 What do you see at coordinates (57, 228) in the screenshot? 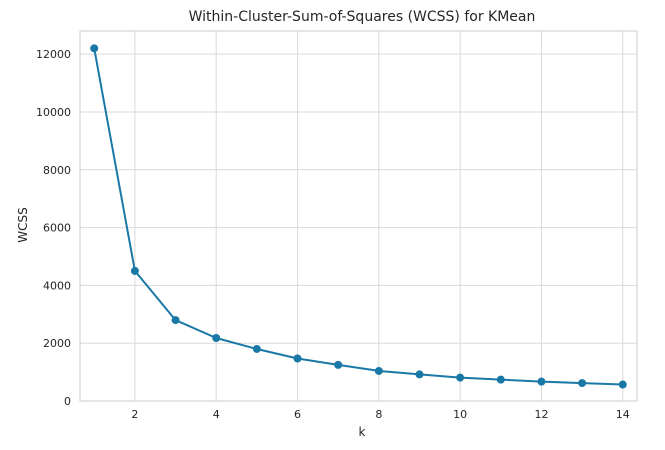
I see `y-tick-label: 6000` at bounding box center [57, 228].